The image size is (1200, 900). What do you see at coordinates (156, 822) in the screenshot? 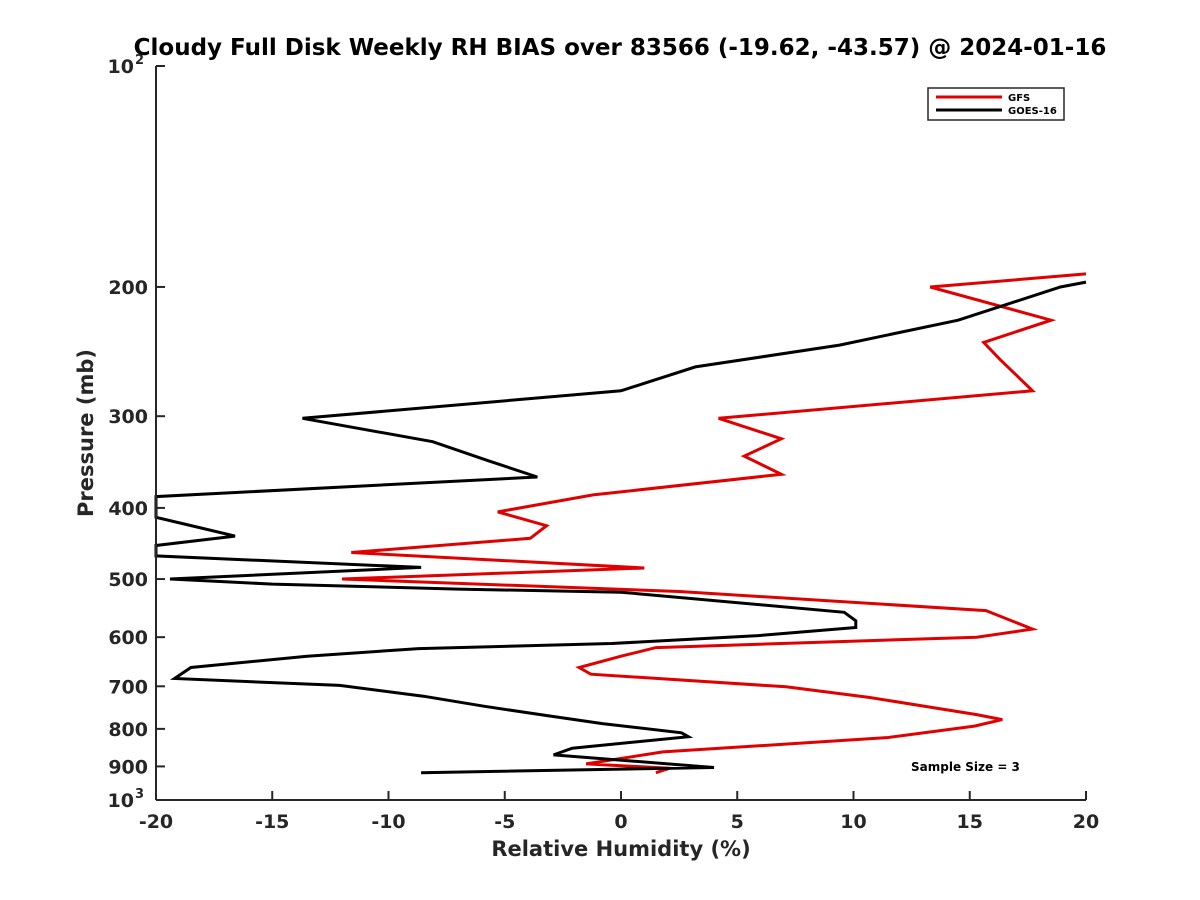
I see `x-tick-label: -20` at bounding box center [156, 822].